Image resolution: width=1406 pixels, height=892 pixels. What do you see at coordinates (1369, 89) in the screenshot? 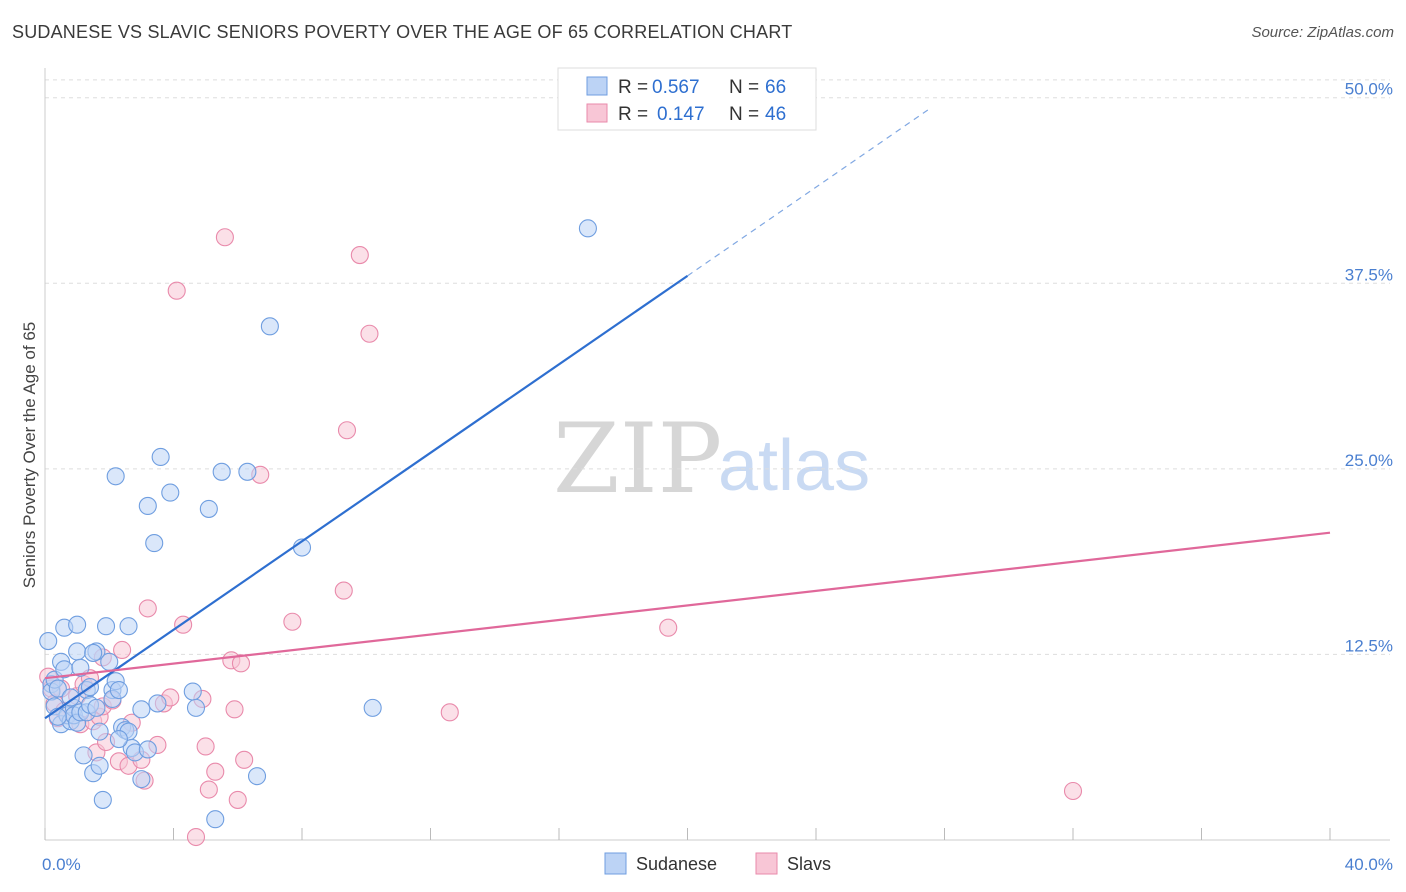
I see `y-tick-label: 50.0%` at bounding box center [1369, 89].